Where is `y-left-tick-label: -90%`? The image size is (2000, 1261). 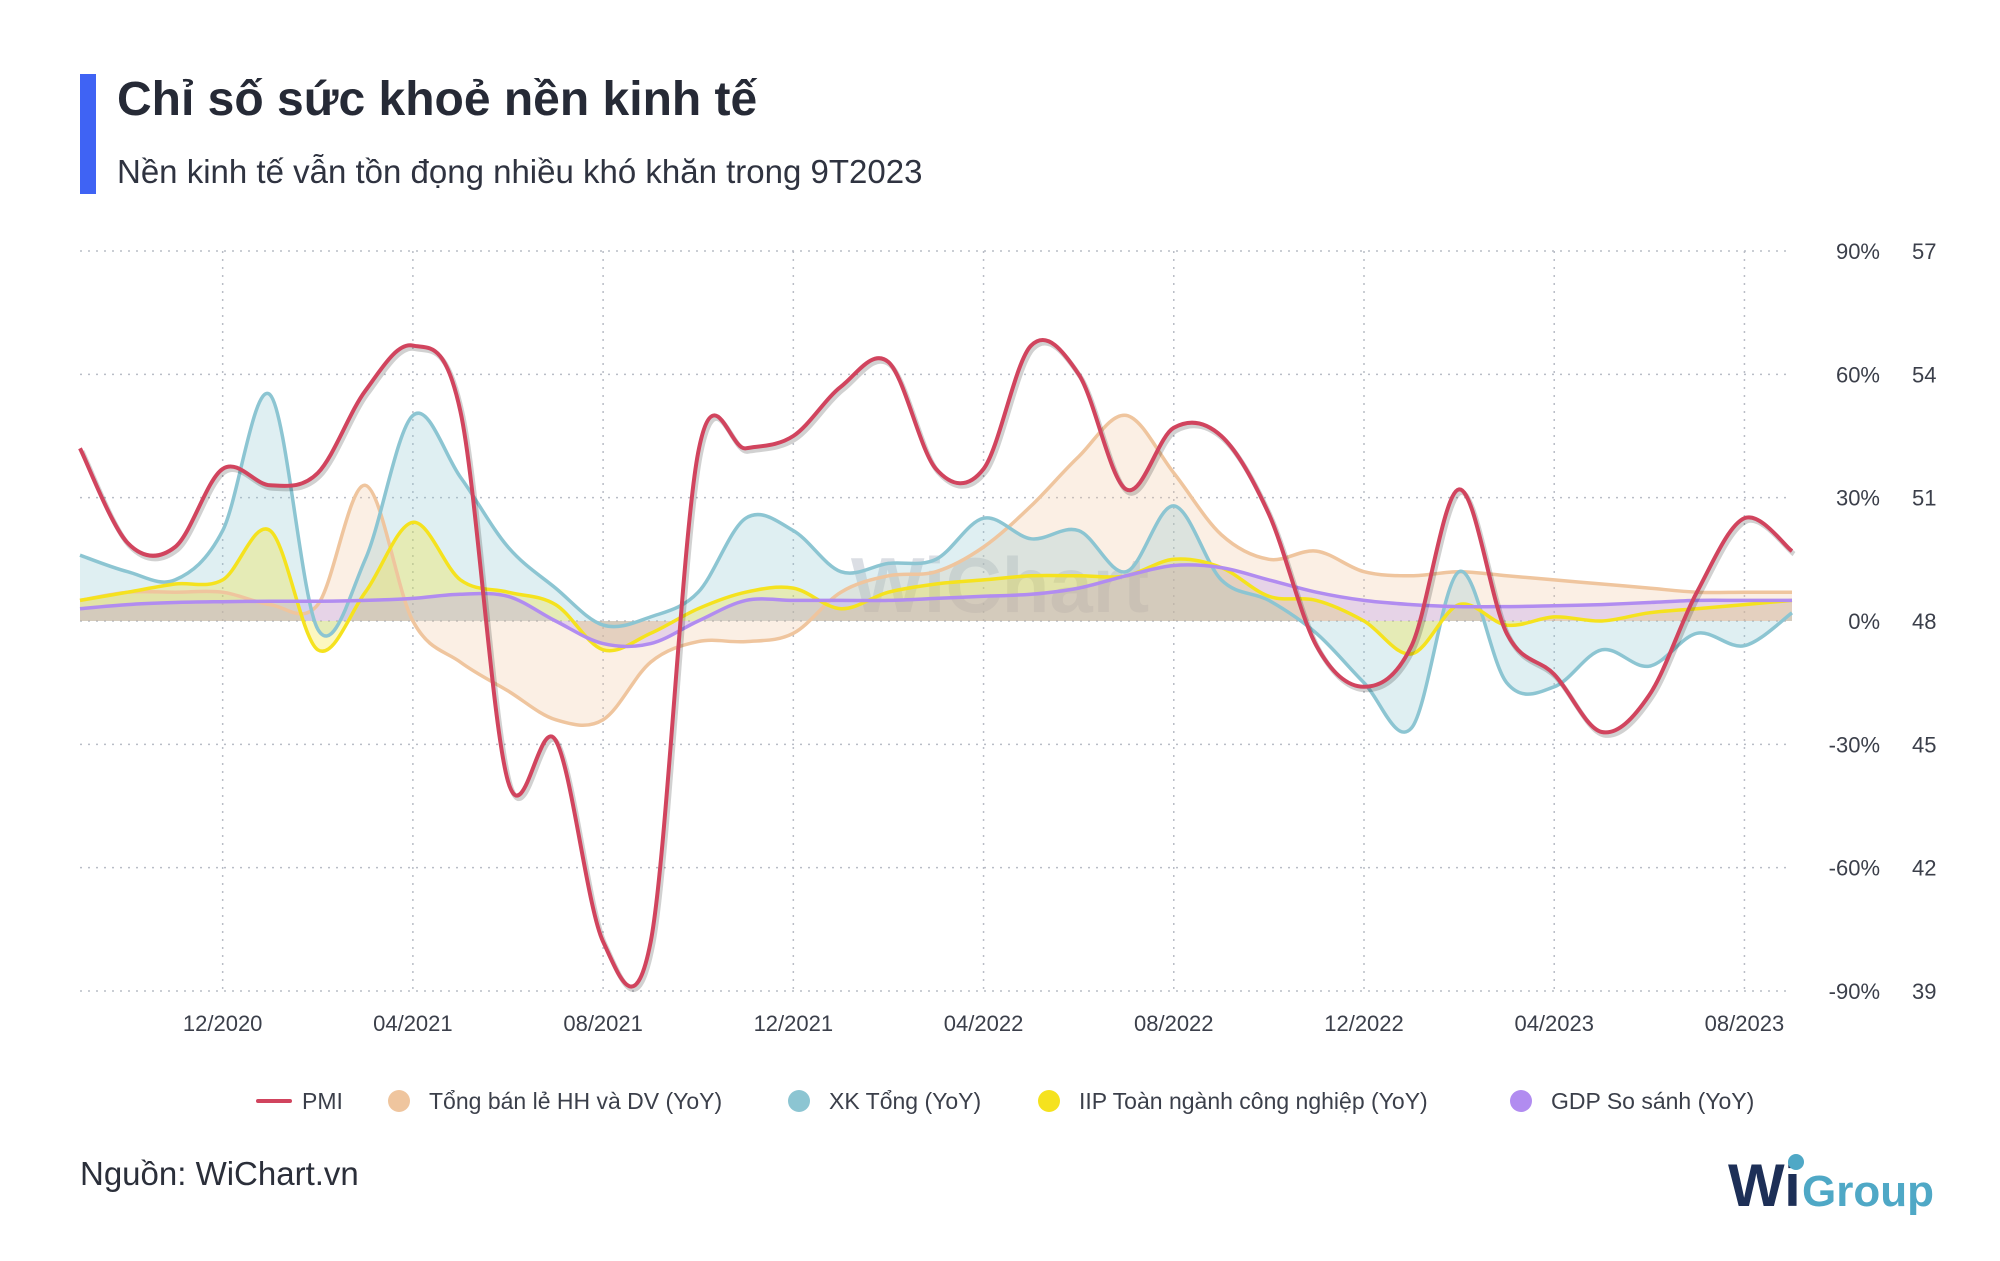
y-left-tick-label: -90% is located at coordinates (1854, 991).